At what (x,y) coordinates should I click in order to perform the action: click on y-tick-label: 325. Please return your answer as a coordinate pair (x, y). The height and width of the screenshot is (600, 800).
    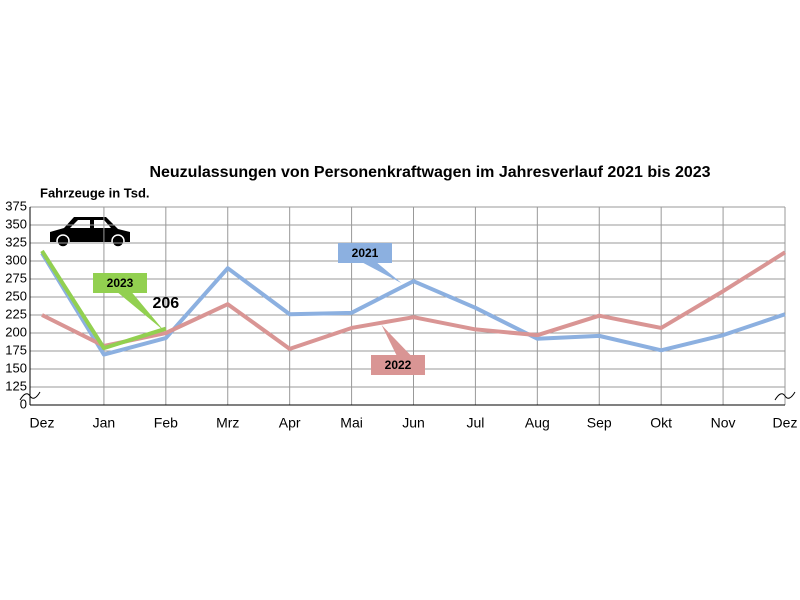
    Looking at the image, I should click on (16, 241).